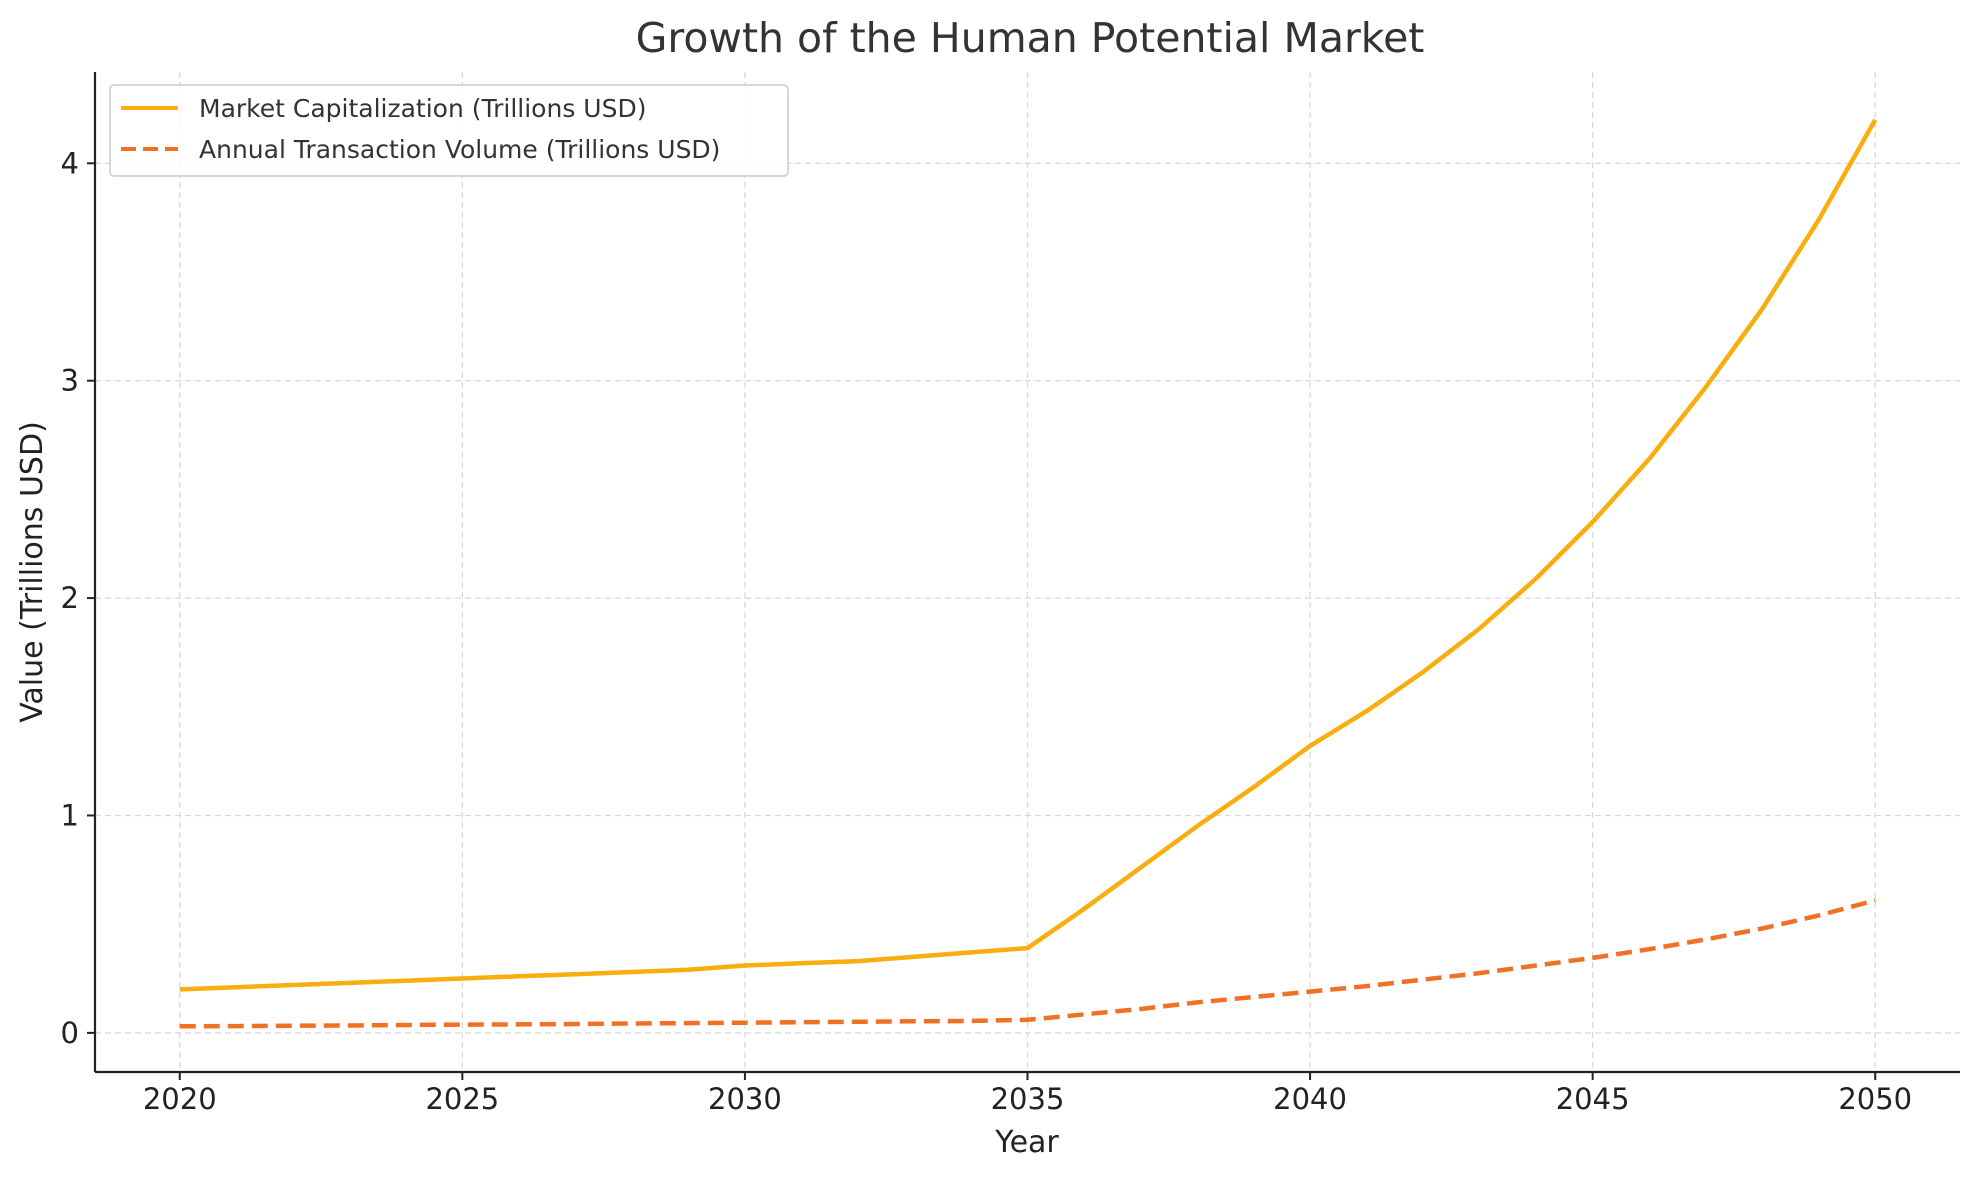  I want to click on legend-box, so click(449, 130).